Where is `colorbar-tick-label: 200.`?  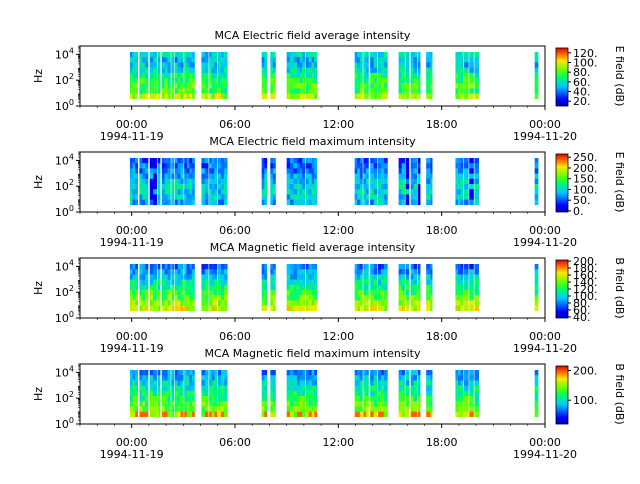
colorbar-tick-label: 200. is located at coordinates (585, 168).